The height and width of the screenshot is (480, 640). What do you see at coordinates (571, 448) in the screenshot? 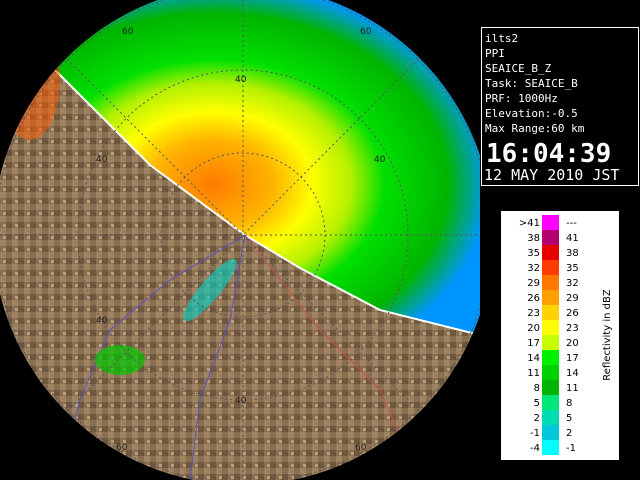
I see `legend-high: -1` at bounding box center [571, 448].